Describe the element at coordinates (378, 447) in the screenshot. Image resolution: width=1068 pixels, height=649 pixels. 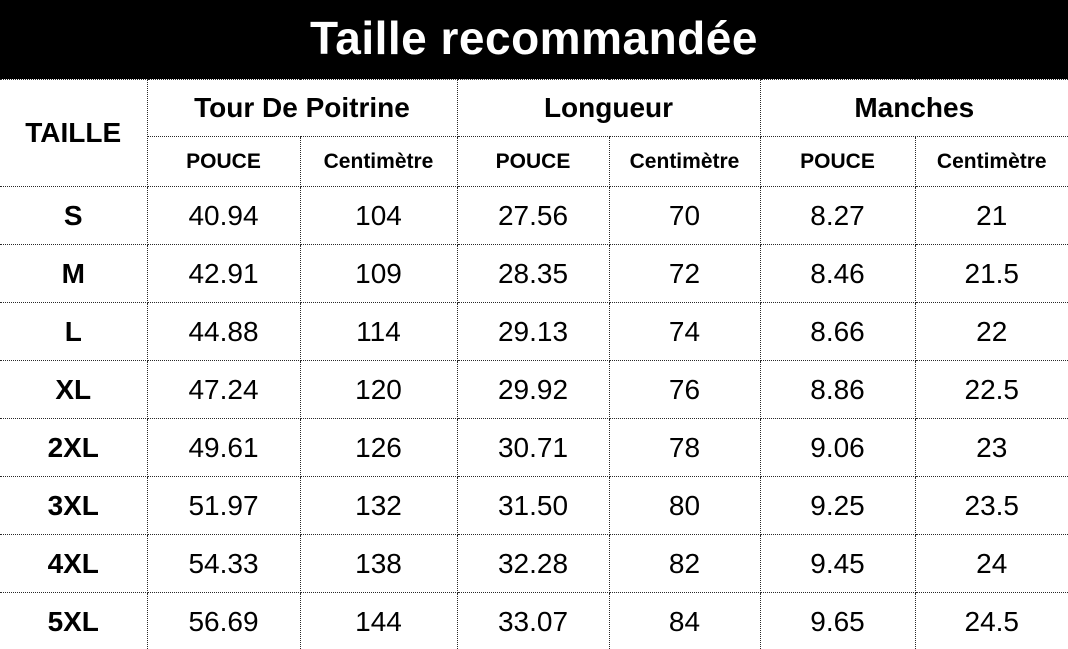
I see `measurement-cell: 126` at that location.